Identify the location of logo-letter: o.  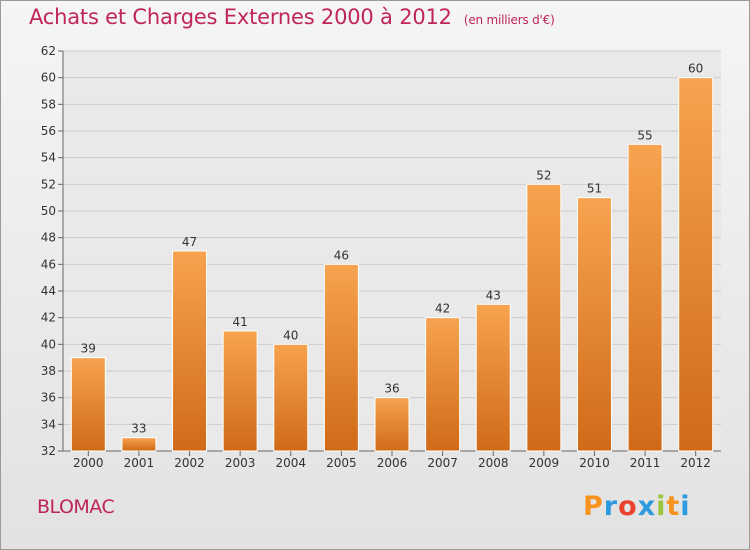
(628, 506).